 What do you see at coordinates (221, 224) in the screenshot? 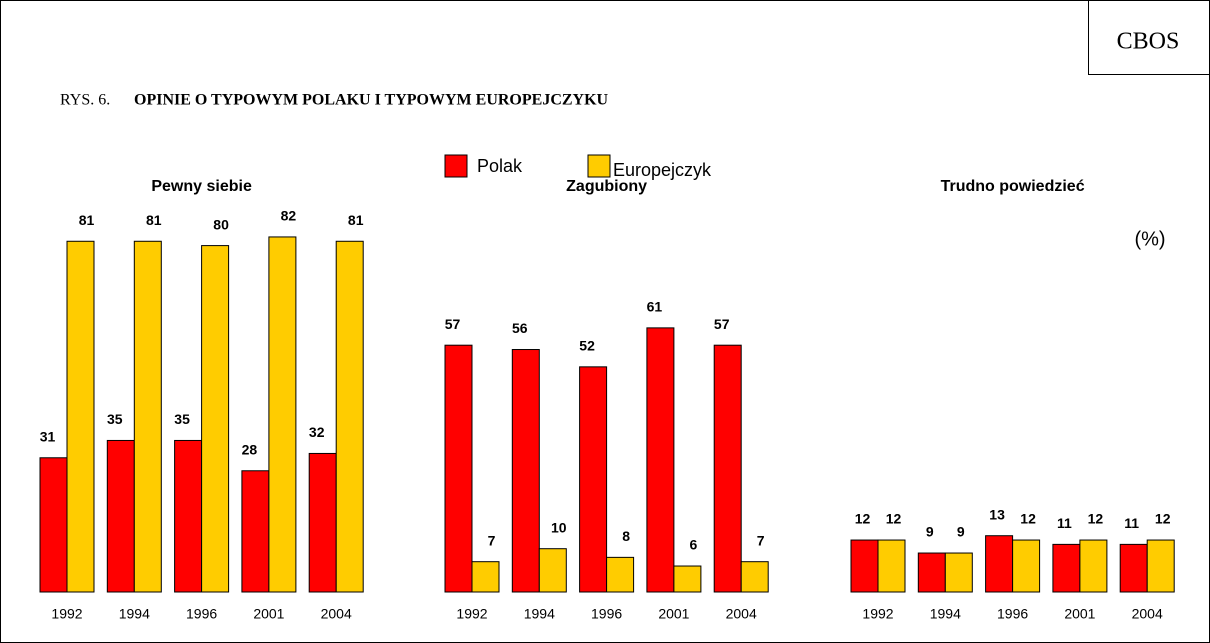
I see `data-label: 80` at bounding box center [221, 224].